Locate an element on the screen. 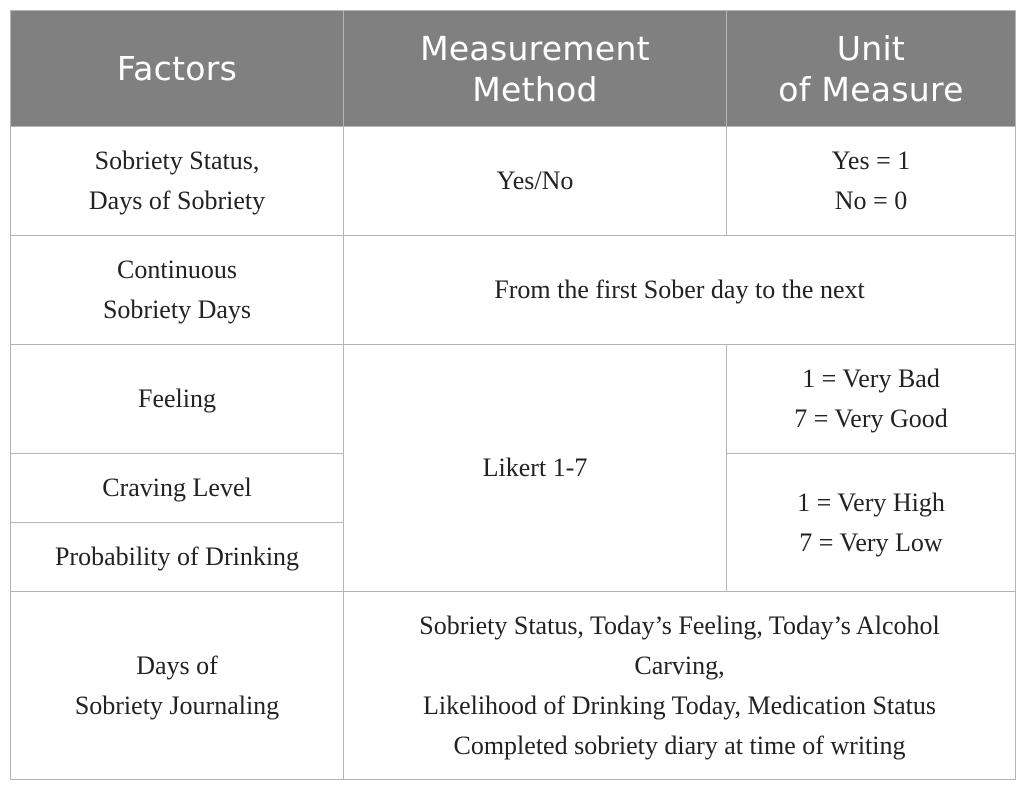 The width and height of the screenshot is (1025, 790). factor-cell: Days of Sobriety Journaling is located at coordinates (177, 685).